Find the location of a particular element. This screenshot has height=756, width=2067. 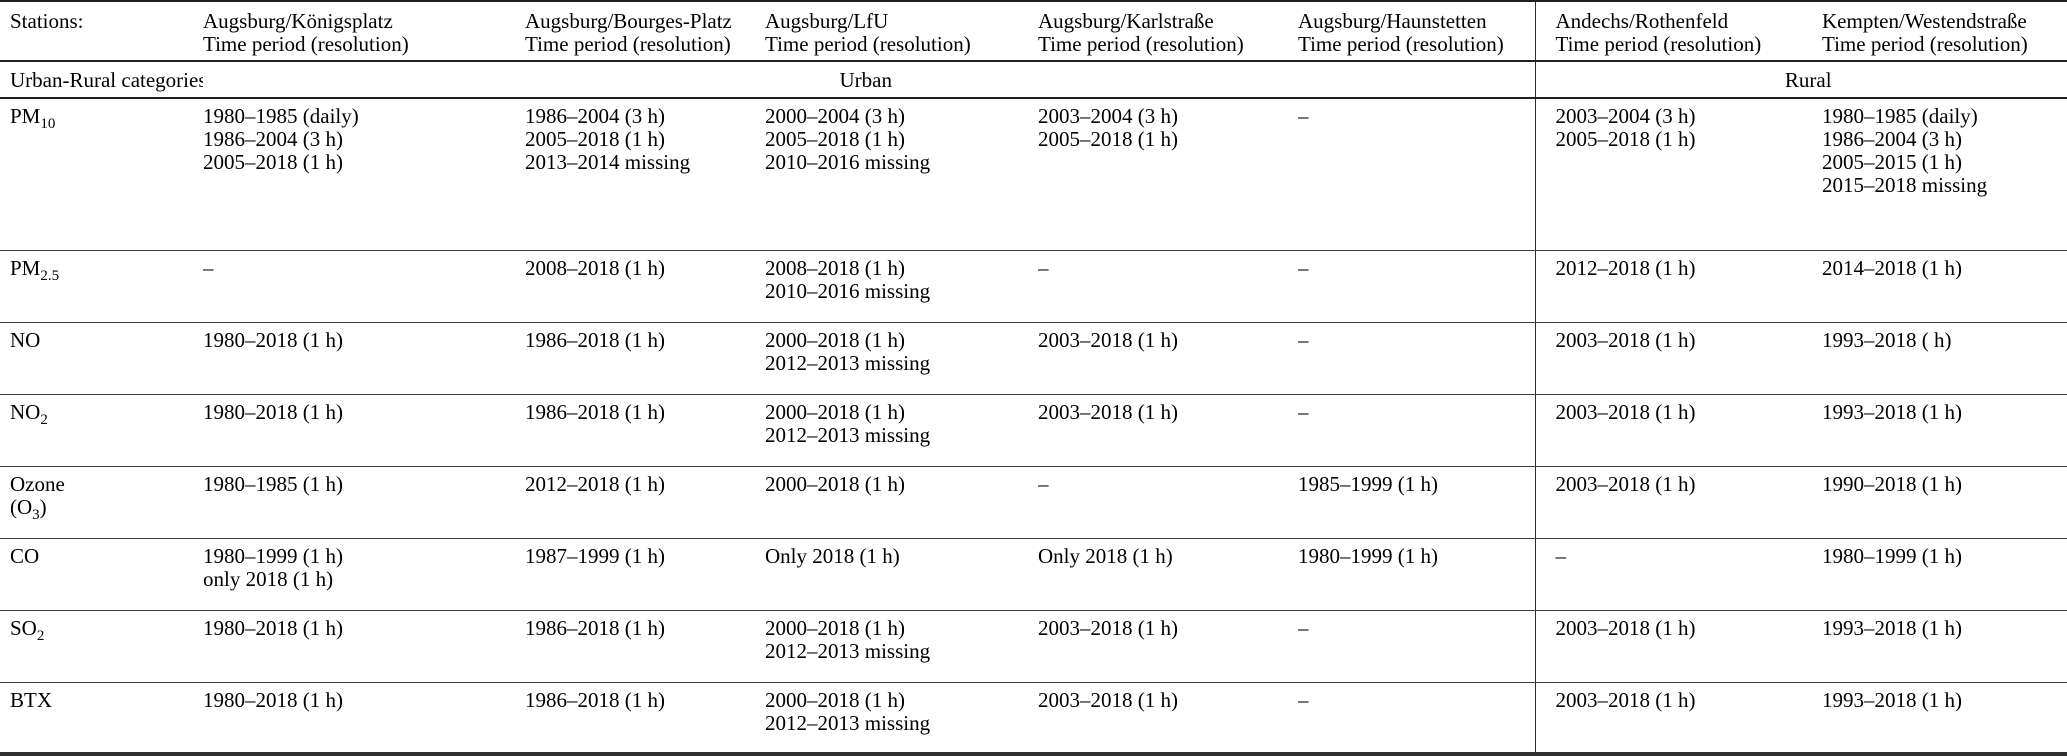

rural-category-cell: Rural is located at coordinates (1800, 80).